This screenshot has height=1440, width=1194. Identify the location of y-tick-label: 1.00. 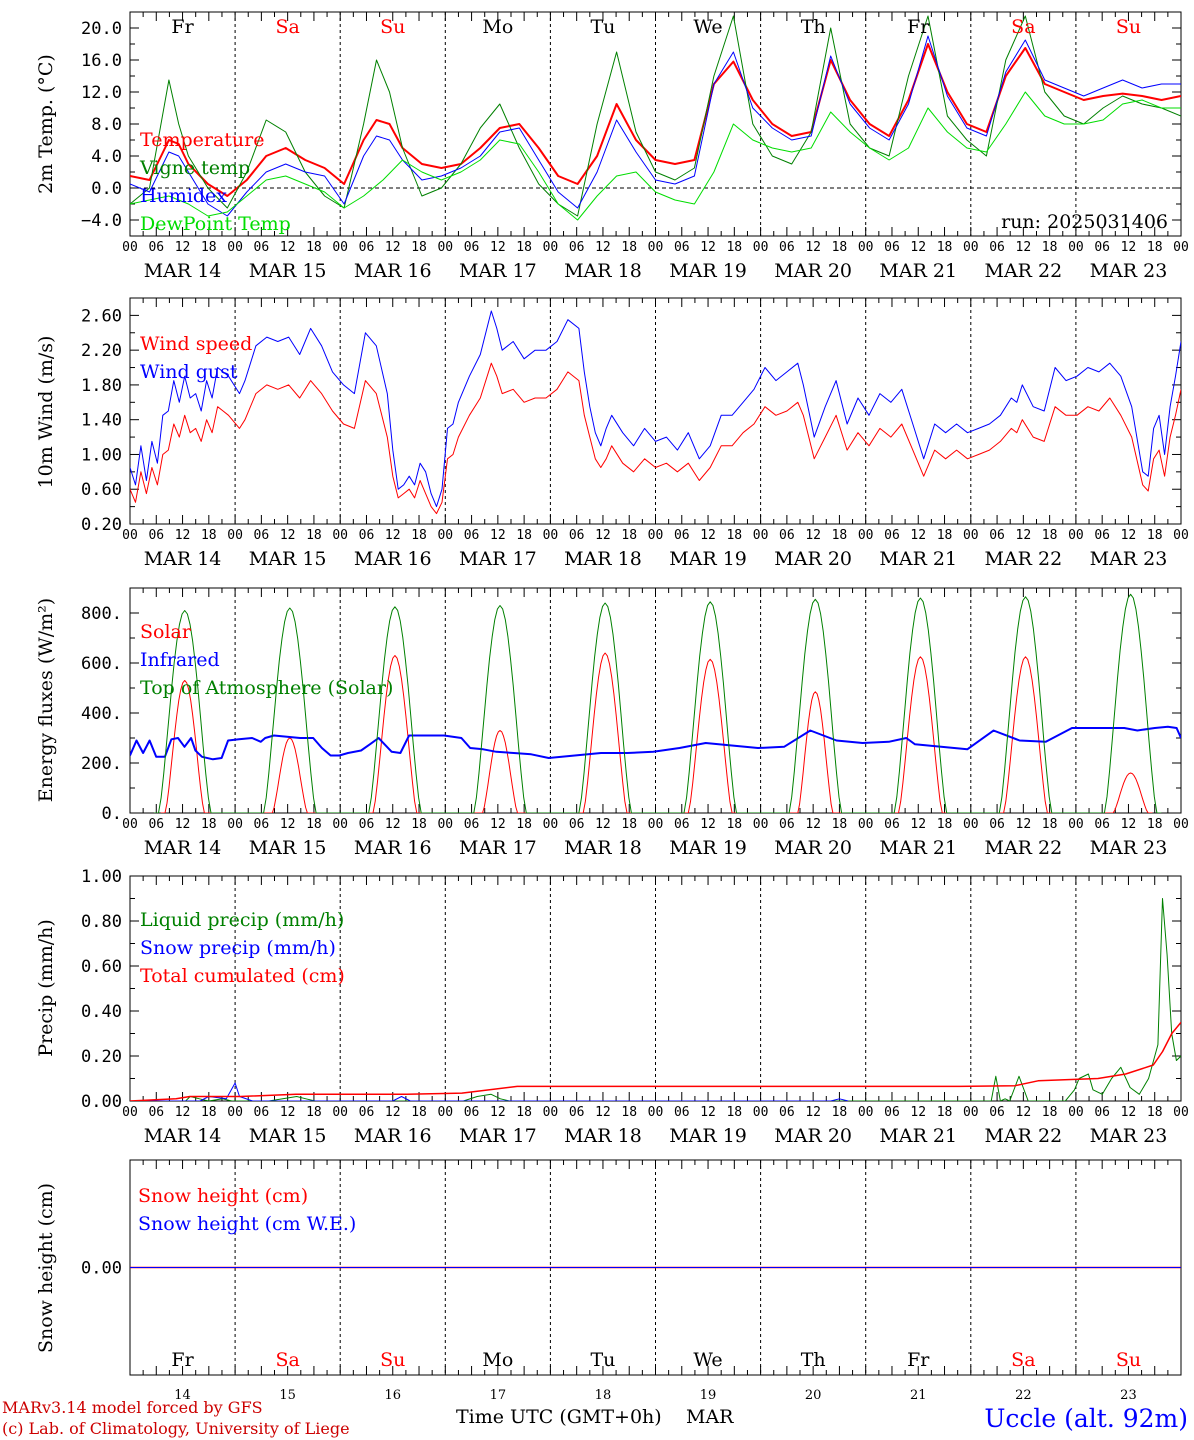
(101, 877).